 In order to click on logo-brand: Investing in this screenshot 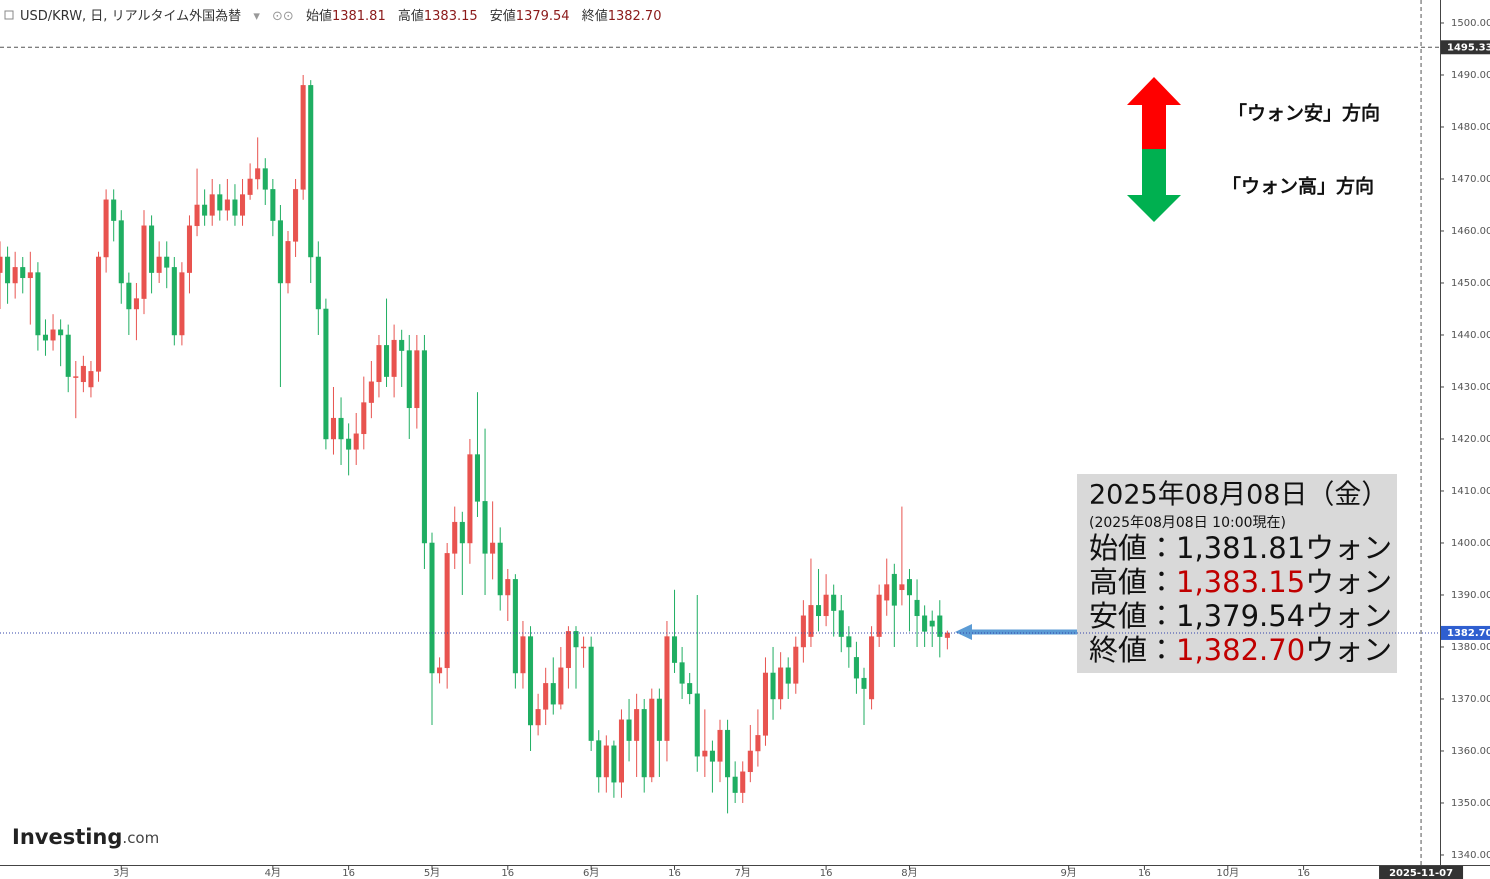, I will do `click(67, 837)`.